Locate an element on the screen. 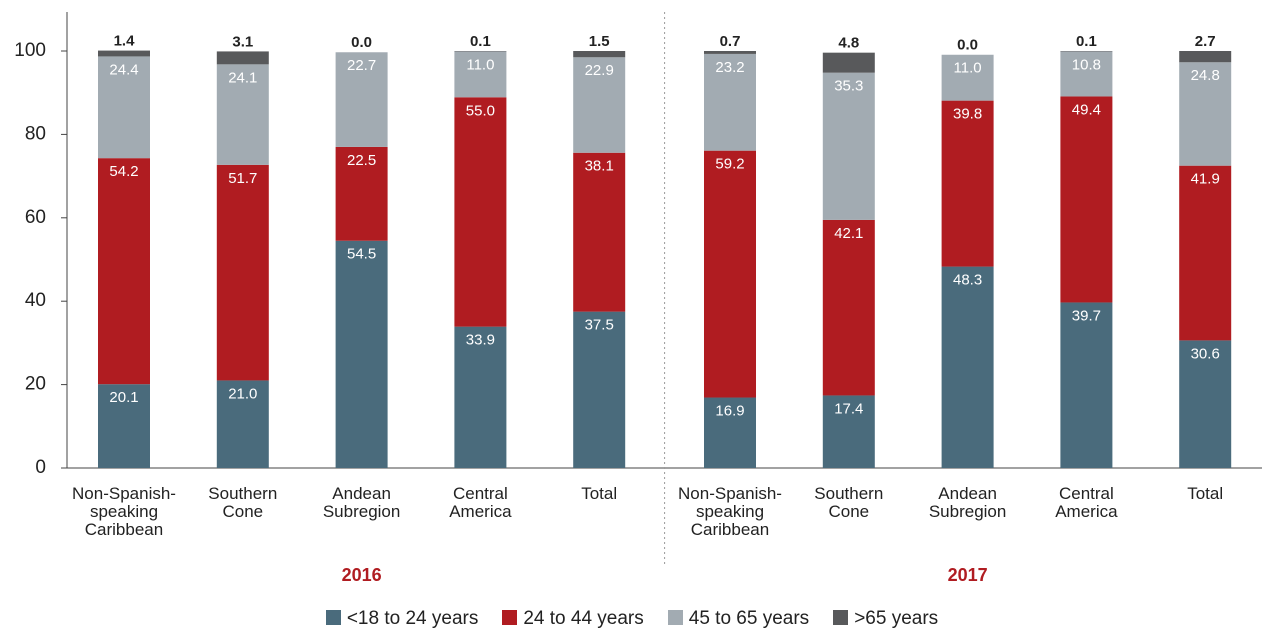  legend-label: >65 years is located at coordinates (896, 618).